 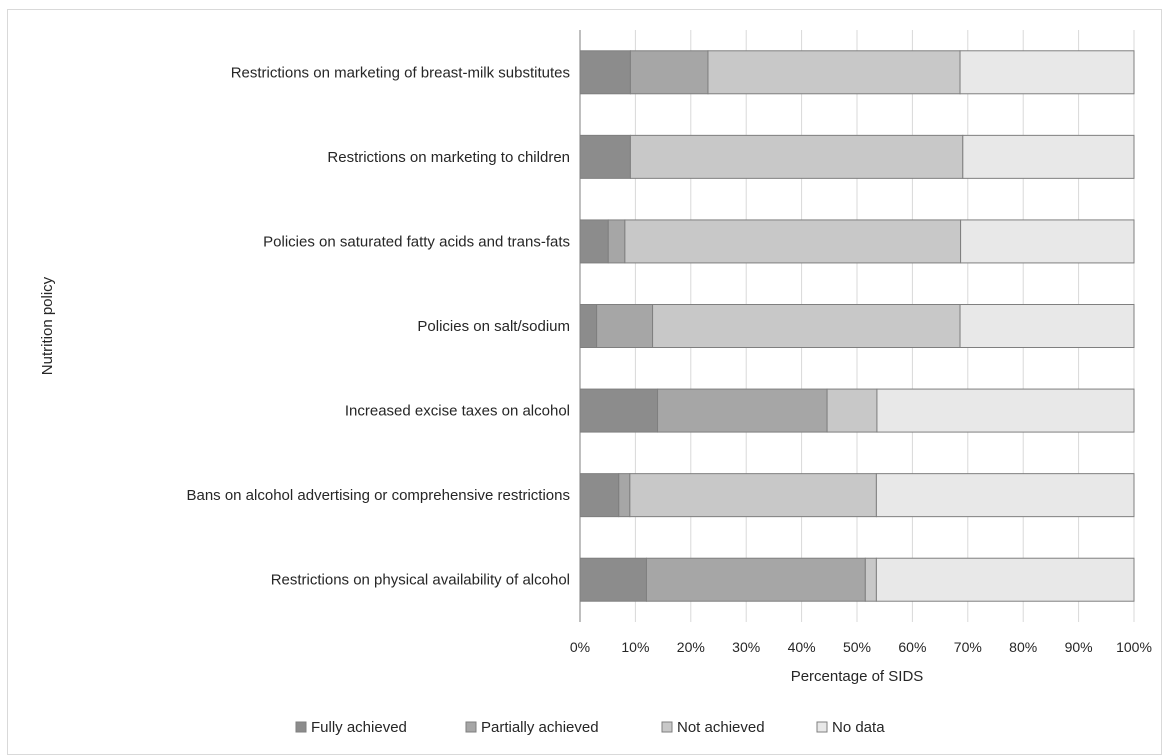 I want to click on y-axis-title: Nutrition policy, so click(x=47, y=325).